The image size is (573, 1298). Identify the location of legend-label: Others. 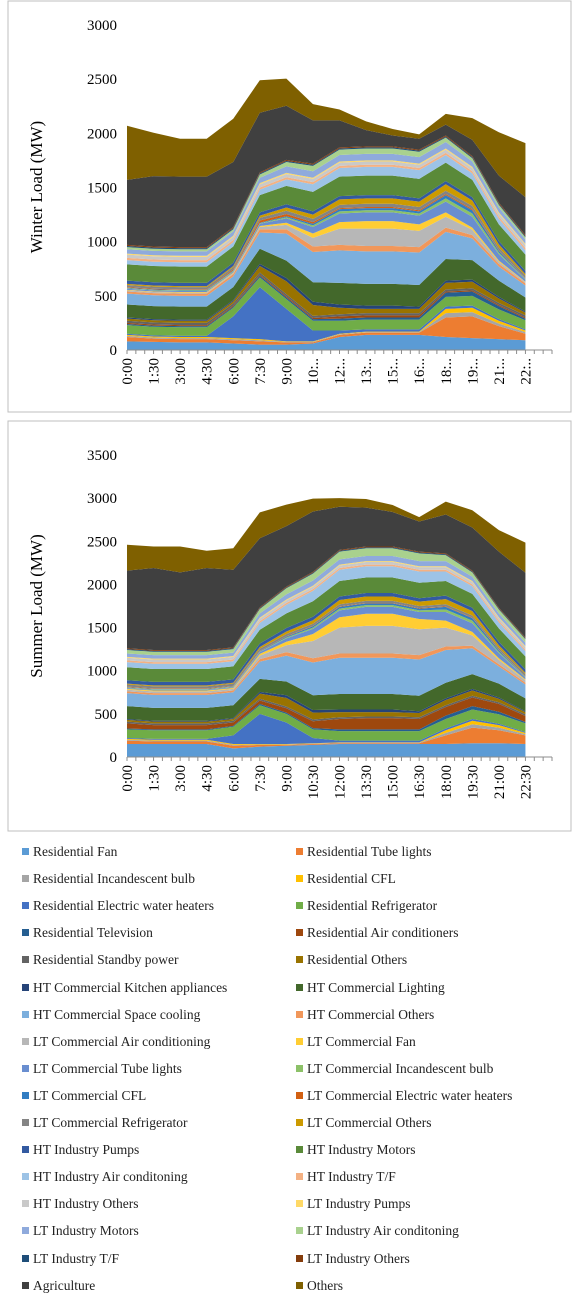
(325, 1285).